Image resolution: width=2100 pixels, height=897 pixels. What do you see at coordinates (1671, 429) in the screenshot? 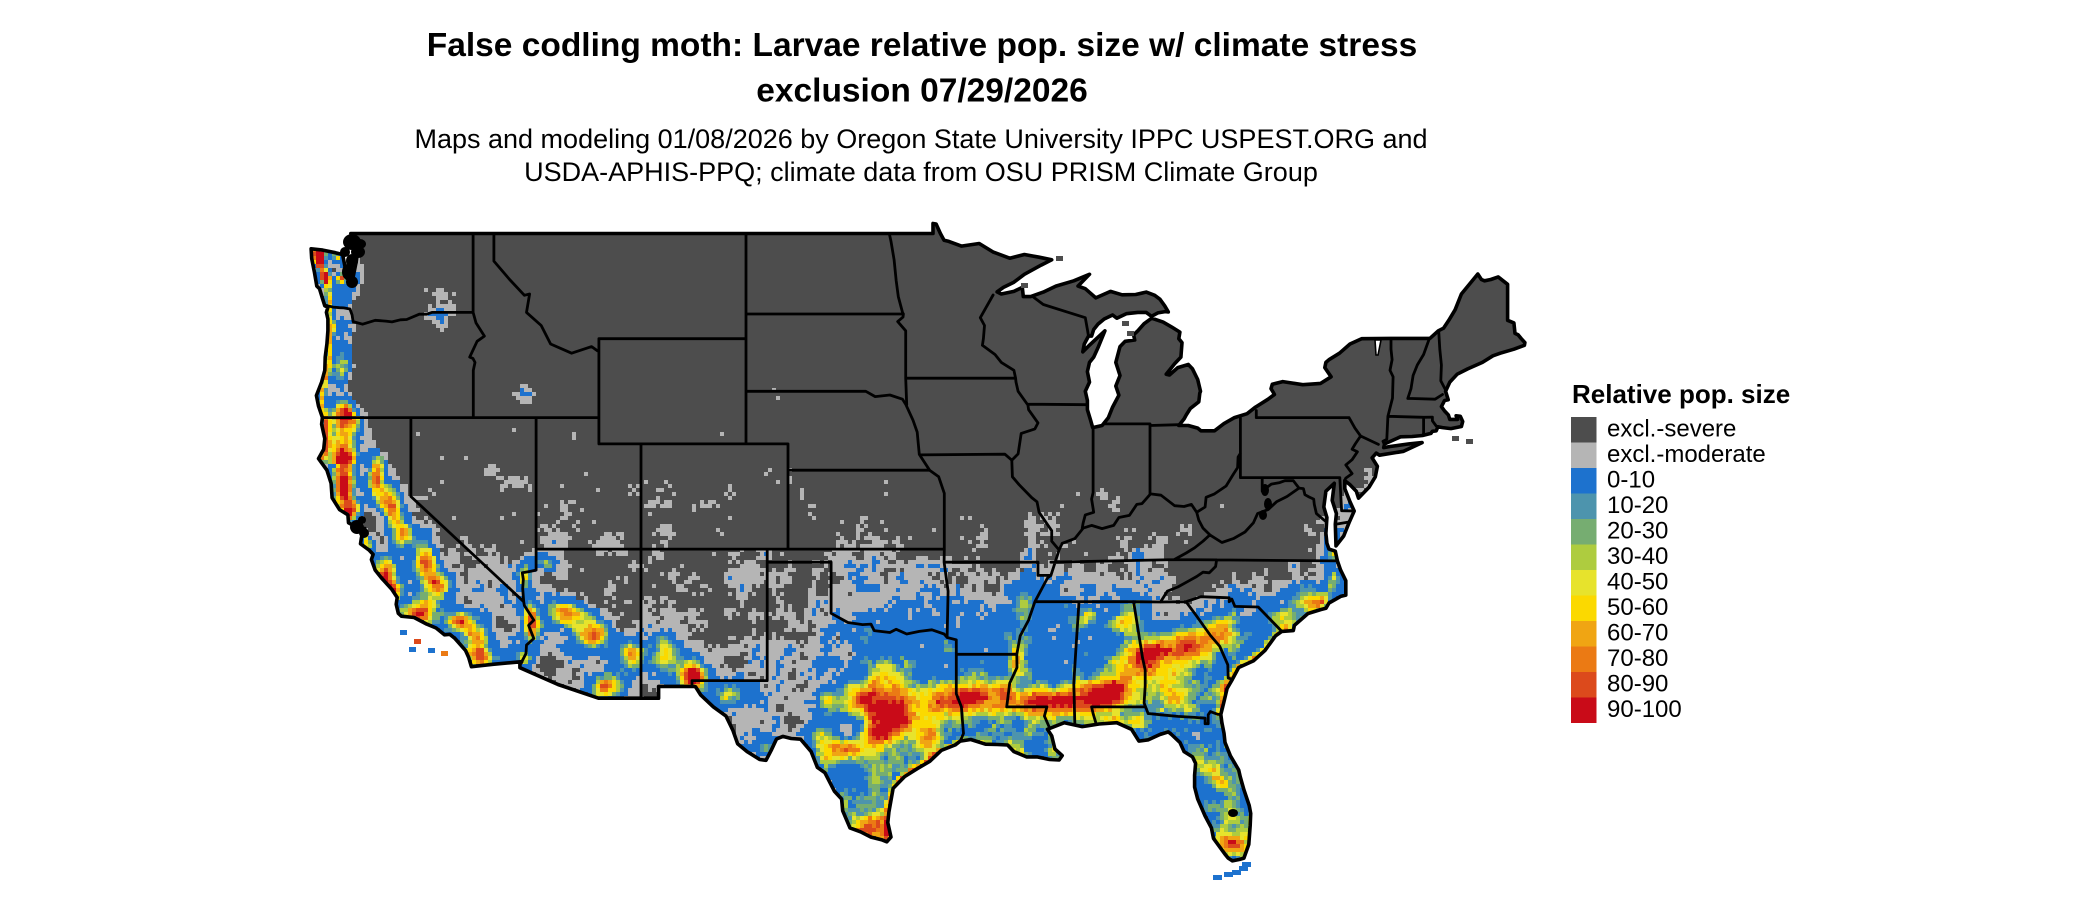
I see `svg-text: excl.-severe` at bounding box center [1671, 429].